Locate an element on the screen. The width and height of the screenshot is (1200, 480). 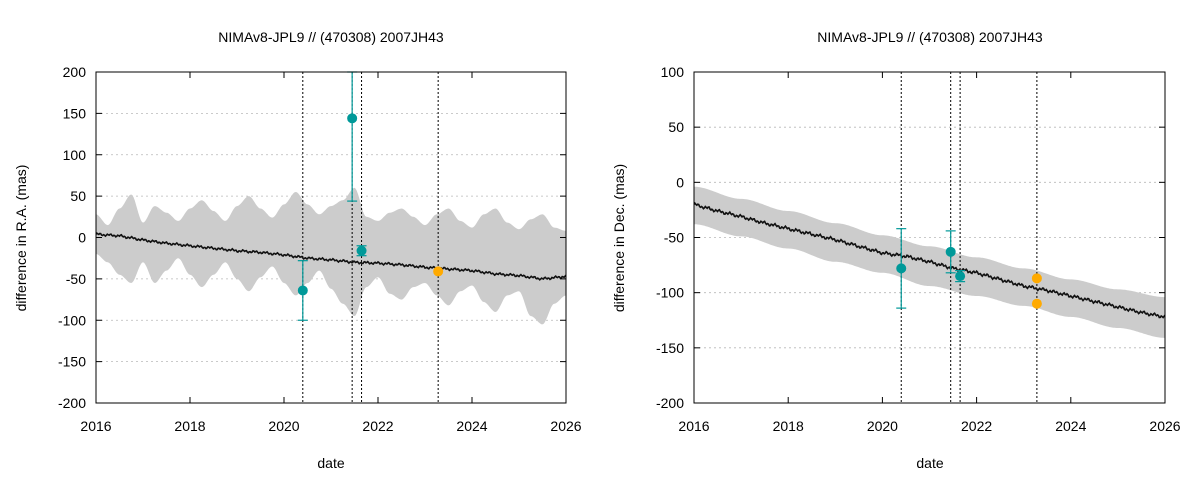
uncertainty-band is located at coordinates (331, 256).